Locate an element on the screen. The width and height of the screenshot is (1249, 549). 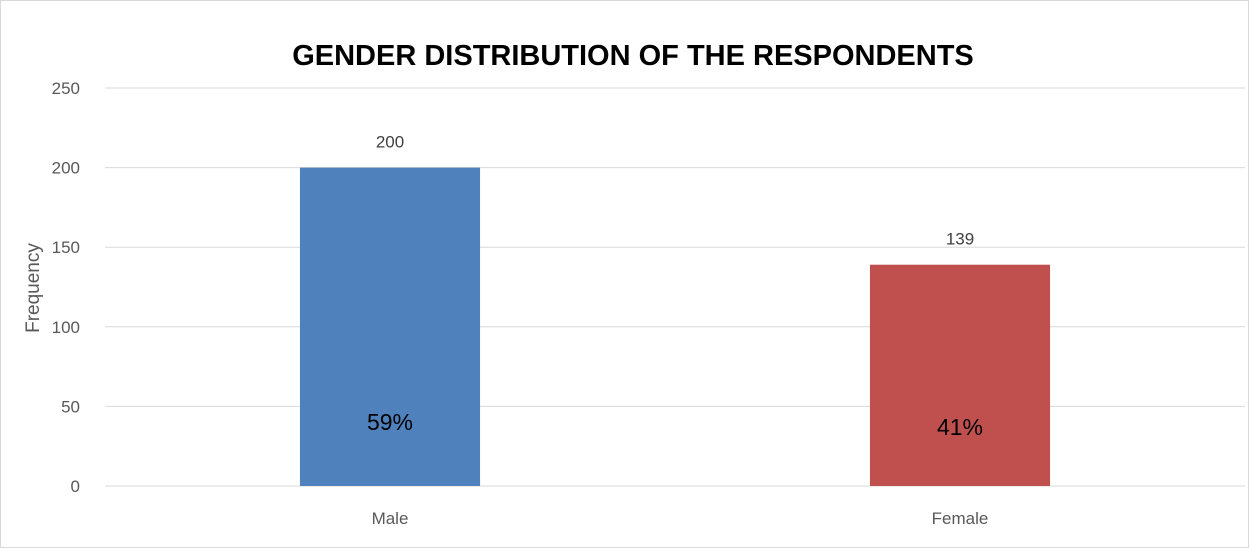
chart-title: GENDER DISTRIBUTION OF THE RESPONDENTS is located at coordinates (633, 56).